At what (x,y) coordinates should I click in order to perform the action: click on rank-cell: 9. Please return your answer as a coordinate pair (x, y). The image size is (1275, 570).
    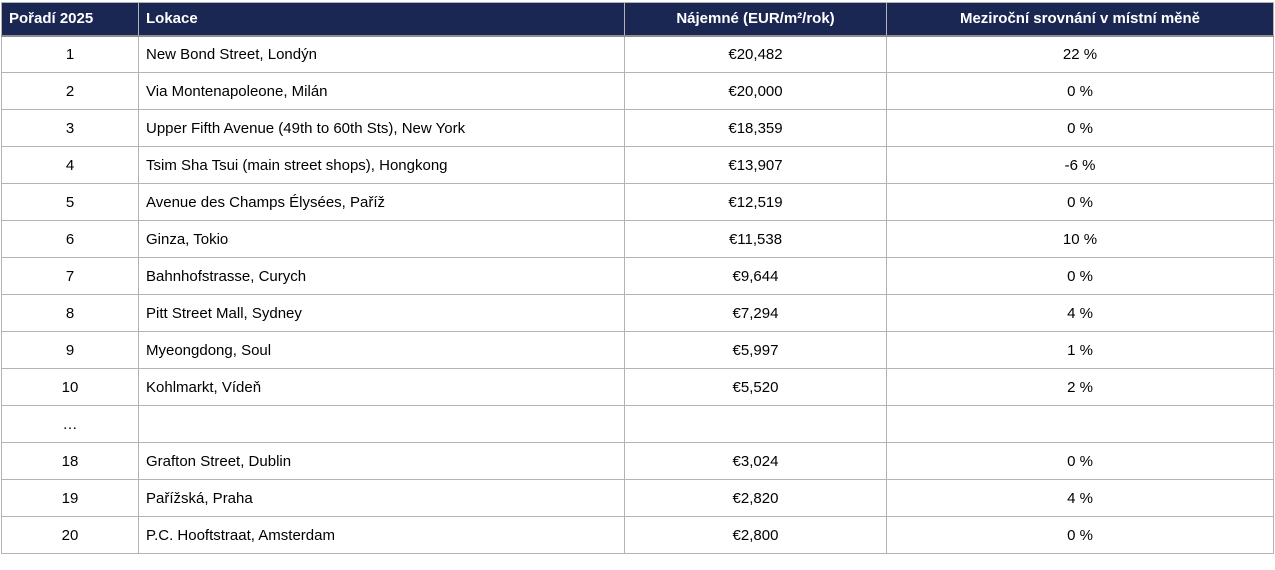
    Looking at the image, I should click on (70, 350).